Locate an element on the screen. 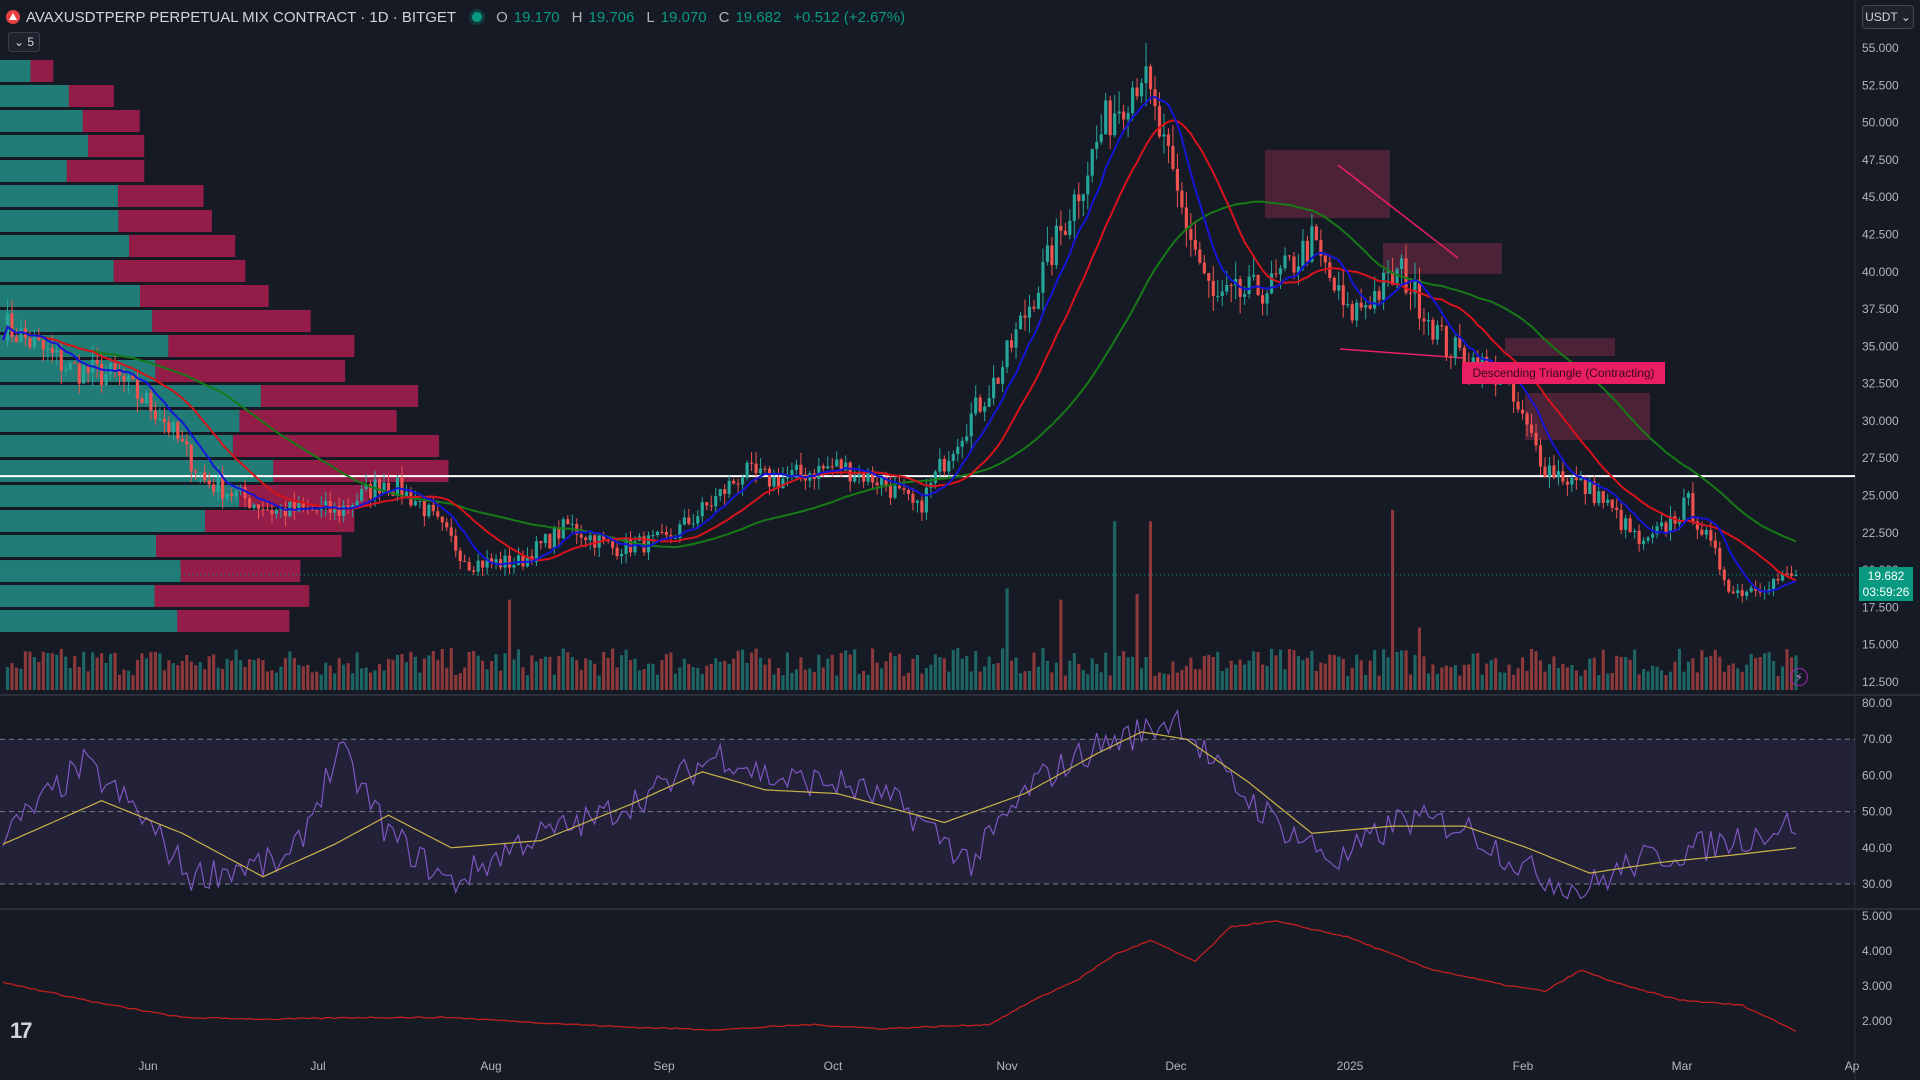 This screenshot has width=1920, height=1080. volume-profile is located at coordinates (224, 346).